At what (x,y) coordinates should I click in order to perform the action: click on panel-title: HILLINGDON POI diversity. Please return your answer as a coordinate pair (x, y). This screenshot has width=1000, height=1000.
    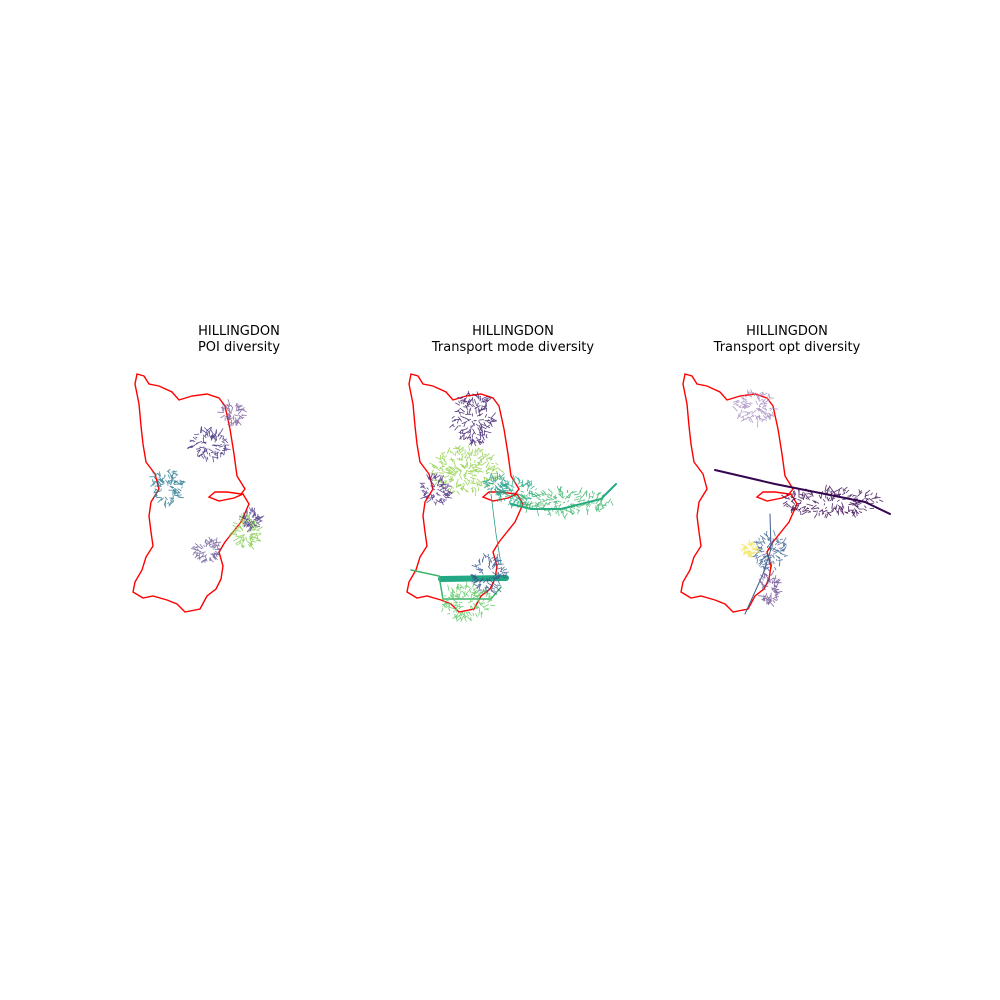
    Looking at the image, I should click on (239, 340).